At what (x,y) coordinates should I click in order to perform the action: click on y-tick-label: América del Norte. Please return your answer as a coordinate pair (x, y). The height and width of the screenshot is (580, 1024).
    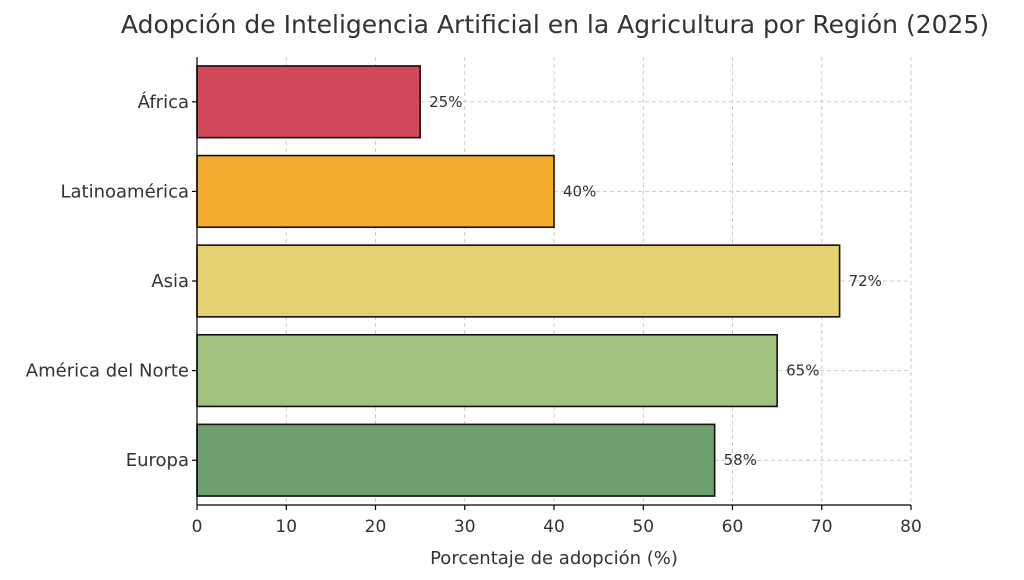
    Looking at the image, I should click on (107, 371).